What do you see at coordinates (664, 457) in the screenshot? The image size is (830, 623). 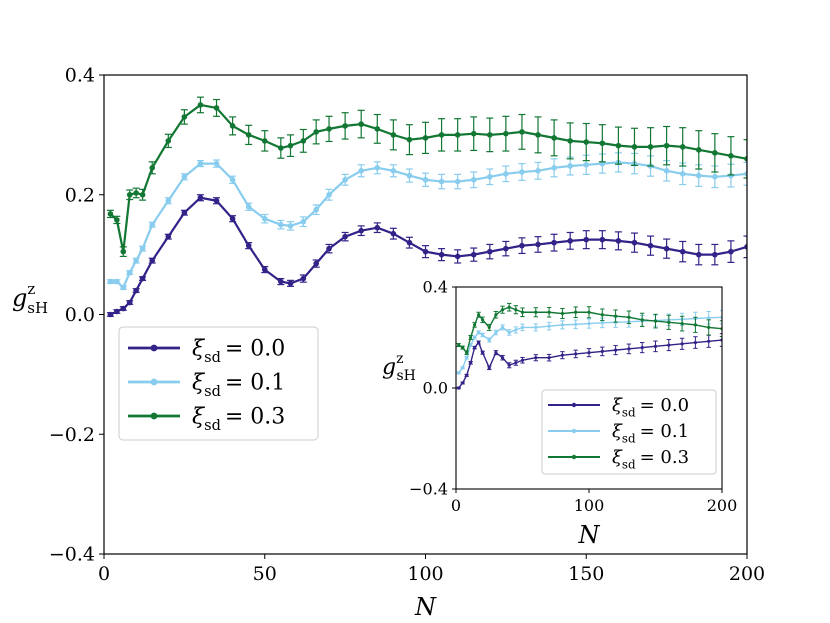 I see `inset-legend-value-2: = 0.3` at bounding box center [664, 457].